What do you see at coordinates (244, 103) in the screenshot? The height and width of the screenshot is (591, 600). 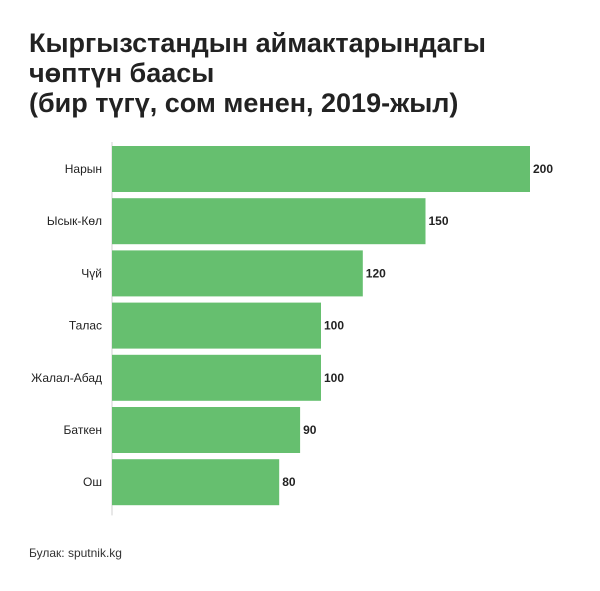 I see `title-line-3: (бир түгү, сом менен, 2019-жыл)` at bounding box center [244, 103].